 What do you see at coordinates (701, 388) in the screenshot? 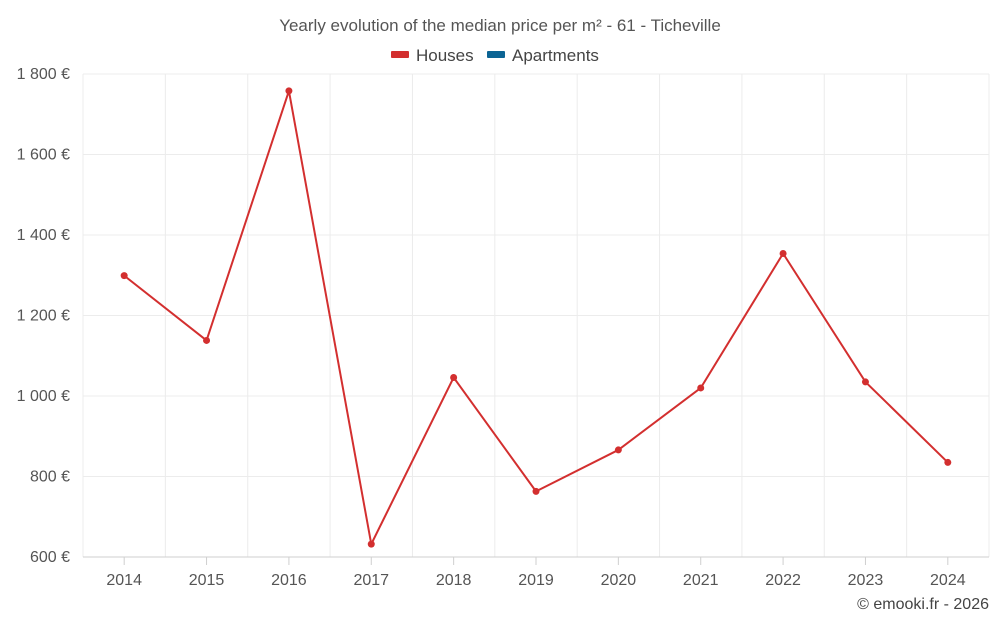
I see `data-point-houses-2021` at bounding box center [701, 388].